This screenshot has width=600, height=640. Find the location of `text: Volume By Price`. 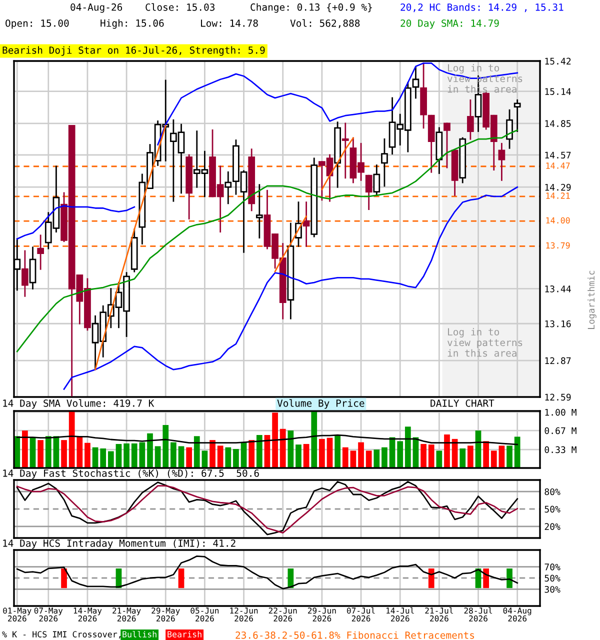

text: Volume By Price is located at coordinates (320, 404).